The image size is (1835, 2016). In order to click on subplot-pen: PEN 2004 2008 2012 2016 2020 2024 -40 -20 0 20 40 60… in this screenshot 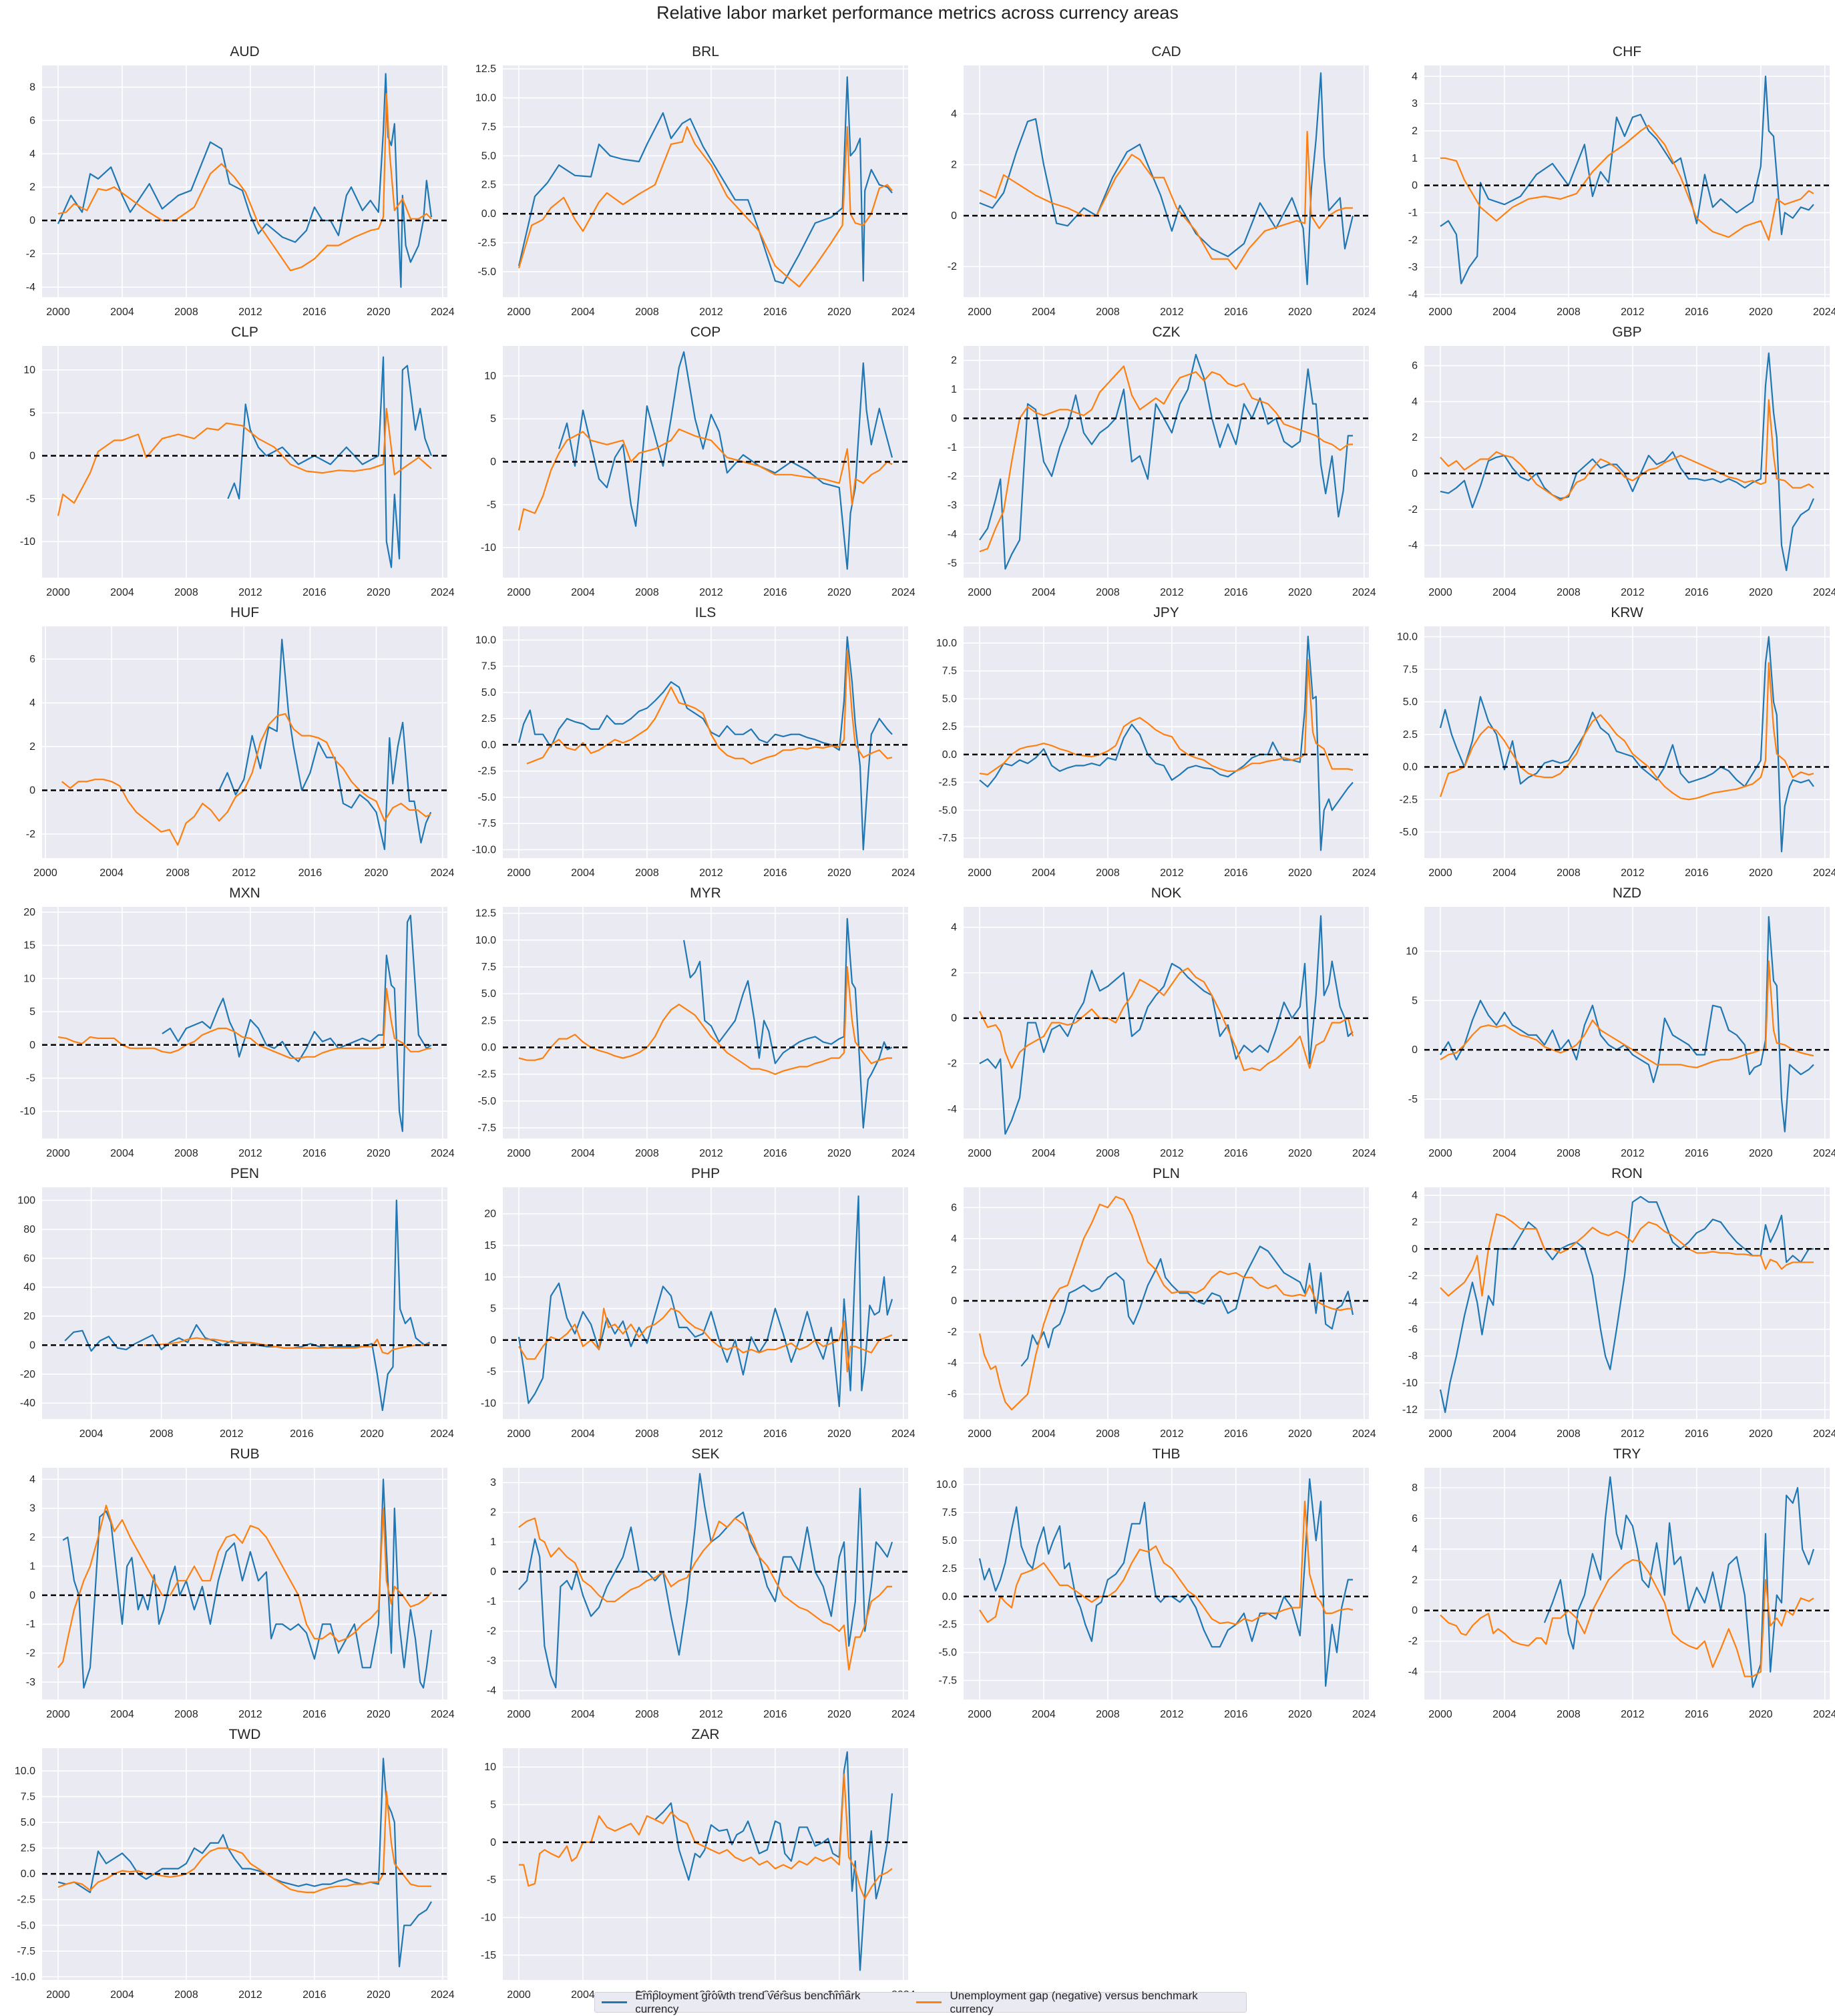, I will do `click(230, 1301)`.